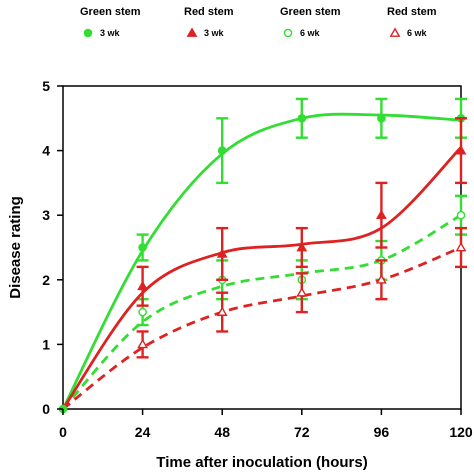 This screenshot has width=474, height=474. What do you see at coordinates (461, 432) in the screenshot?
I see `x-tick-label: 120` at bounding box center [461, 432].